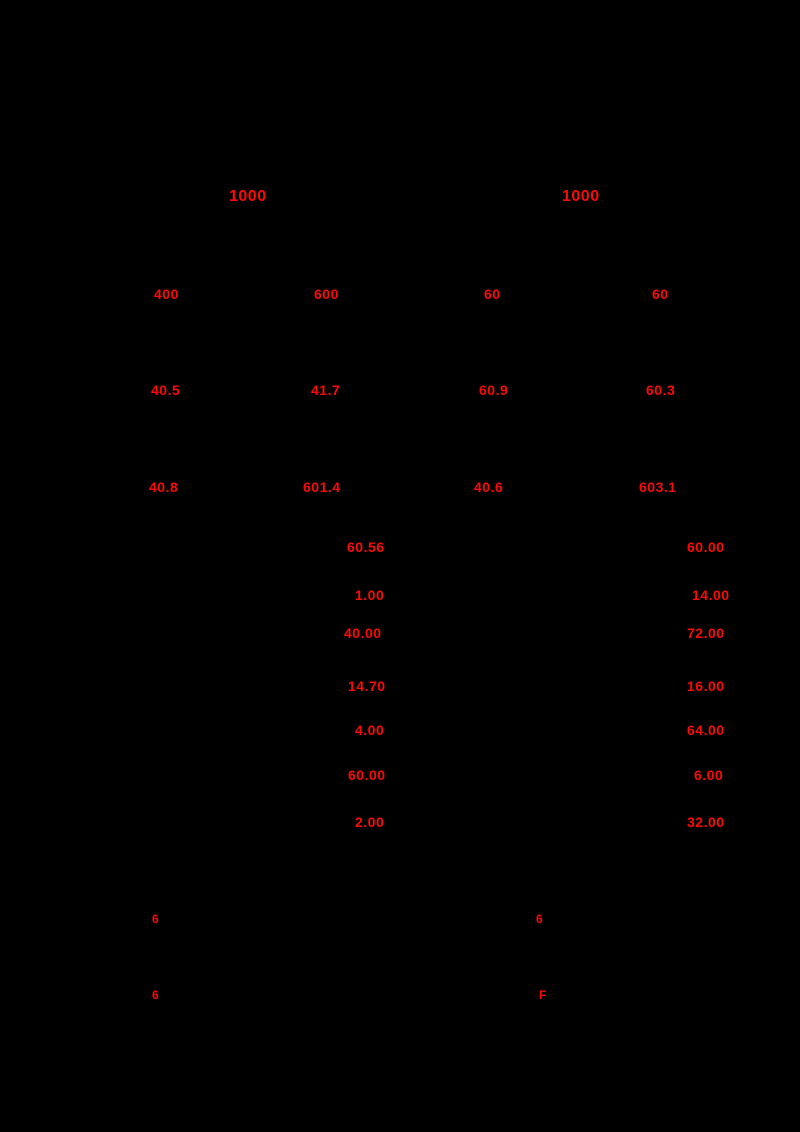  What do you see at coordinates (581, 196) in the screenshot?
I see `answer-top-right: 1000` at bounding box center [581, 196].